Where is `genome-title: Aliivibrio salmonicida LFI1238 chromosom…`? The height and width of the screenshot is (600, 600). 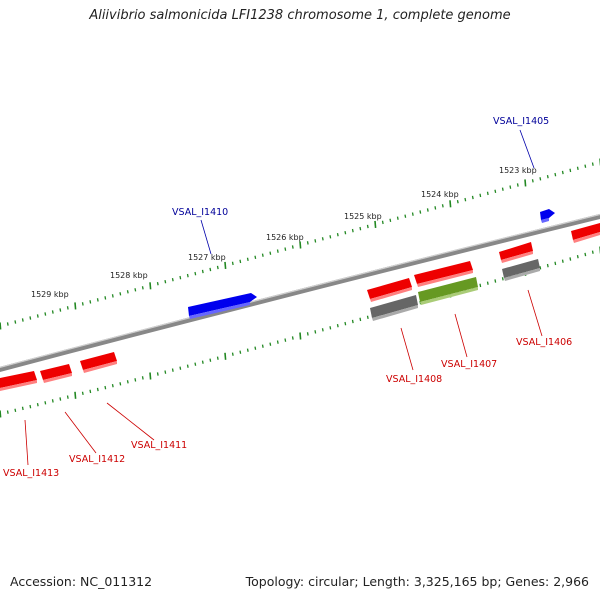
genome-title: Aliivibrio salmonicida LFI1238 chromosom… is located at coordinates (300, 15).